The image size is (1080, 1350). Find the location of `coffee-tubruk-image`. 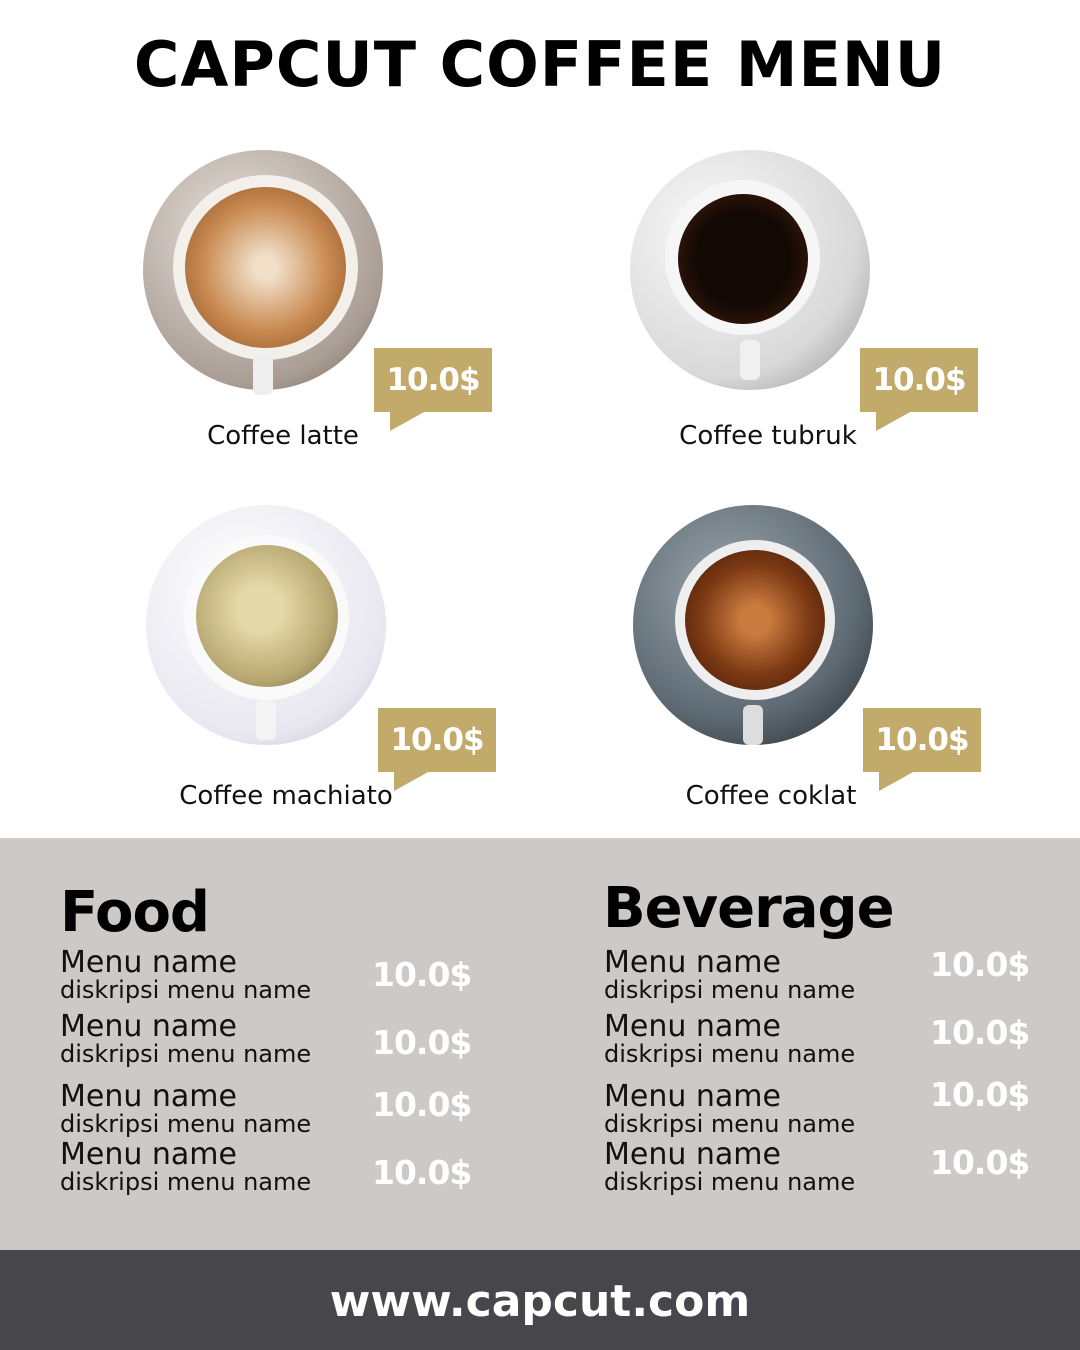

coffee-tubruk-image is located at coordinates (750, 270).